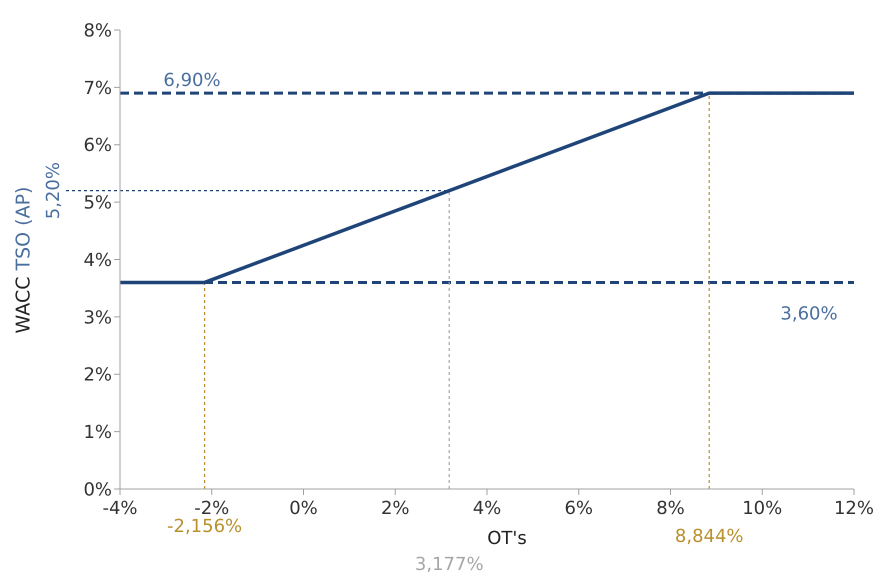  I want to click on y-tick-label: 7%, so click(97, 88).